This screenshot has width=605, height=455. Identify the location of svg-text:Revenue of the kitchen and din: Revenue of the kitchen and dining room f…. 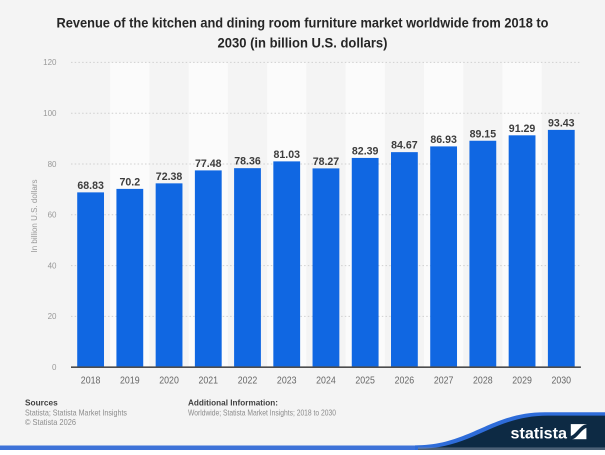
(303, 22).